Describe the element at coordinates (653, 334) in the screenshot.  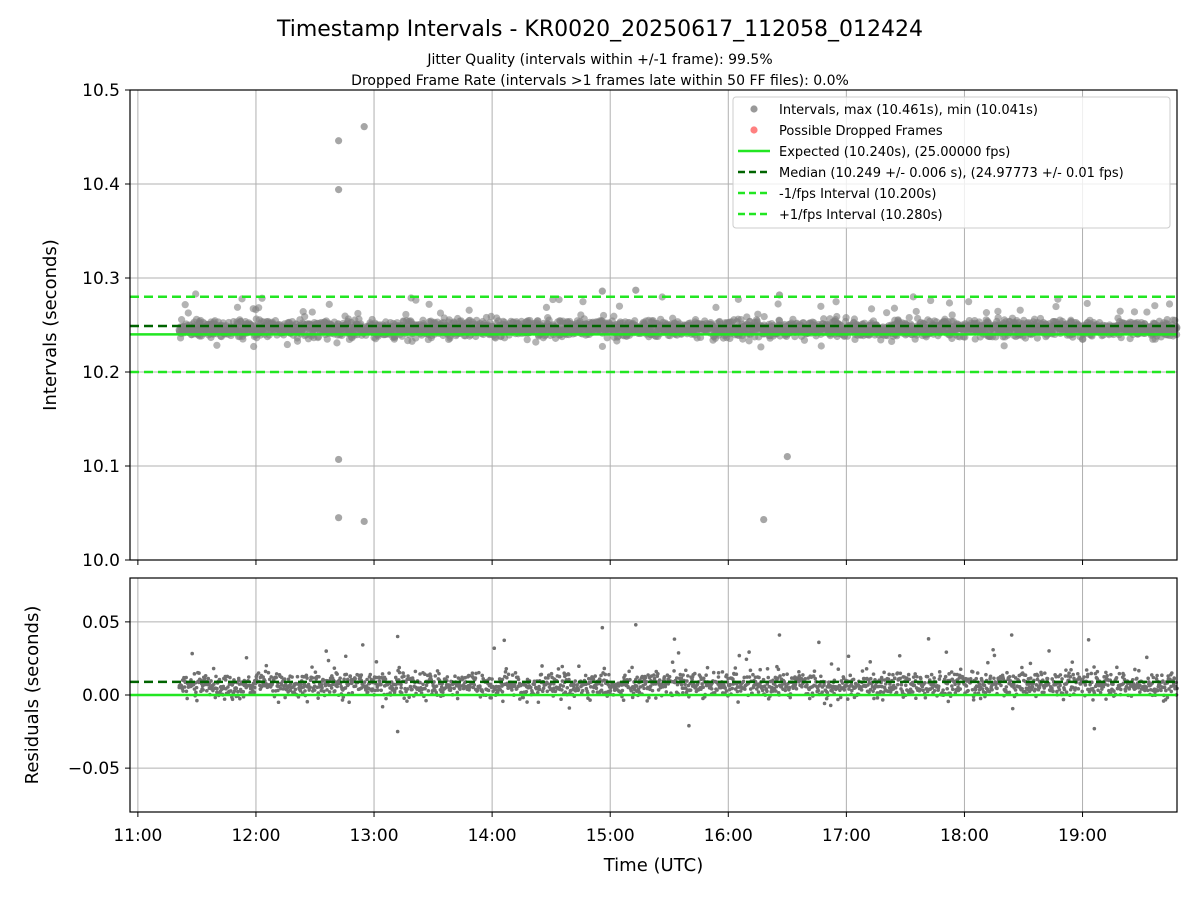
I see `intervals-reference-lines` at that location.